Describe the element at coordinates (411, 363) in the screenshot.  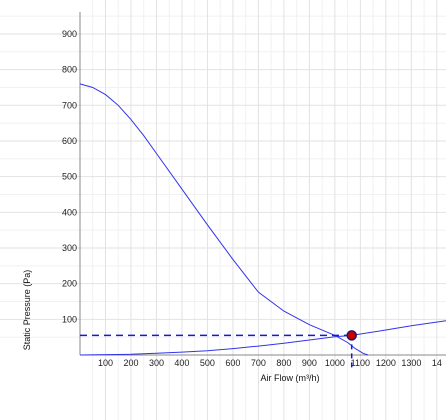
I see `x-tick-label: 1300` at that location.